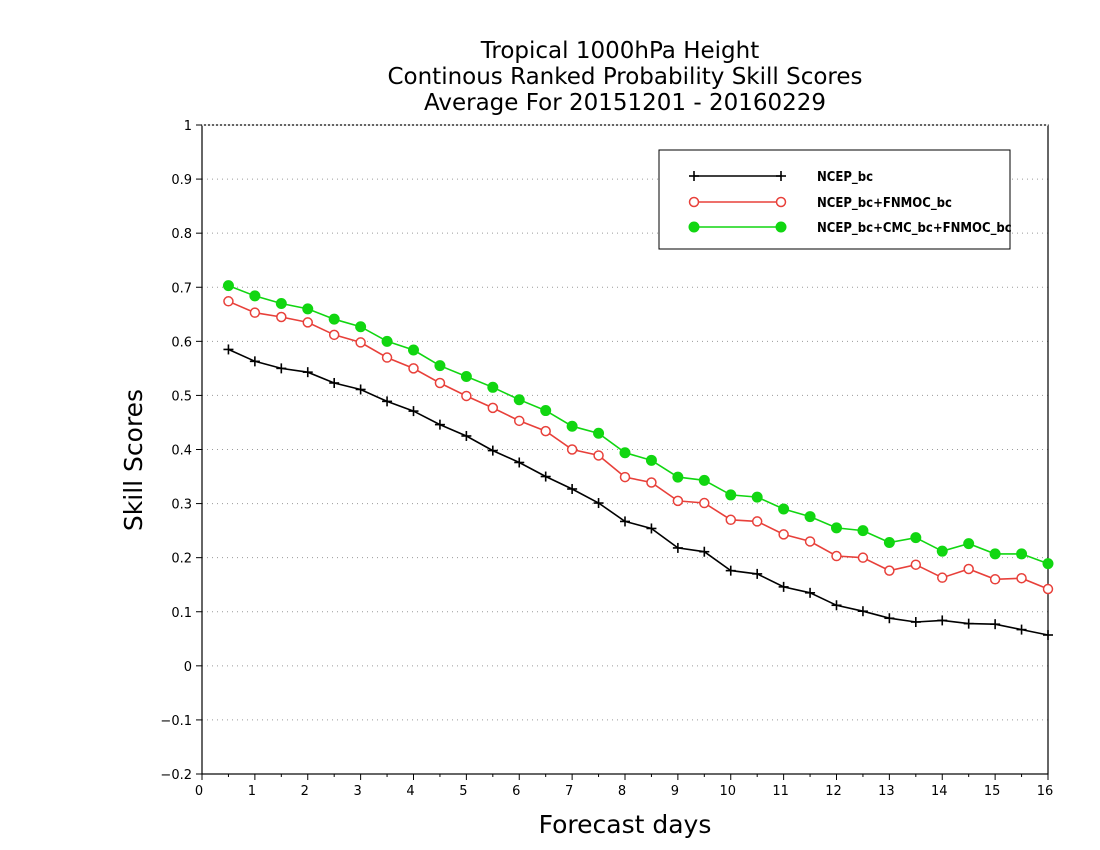 This screenshot has height=850, width=1100. Describe the element at coordinates (357, 791) in the screenshot. I see `x-tick-label: 3` at that location.